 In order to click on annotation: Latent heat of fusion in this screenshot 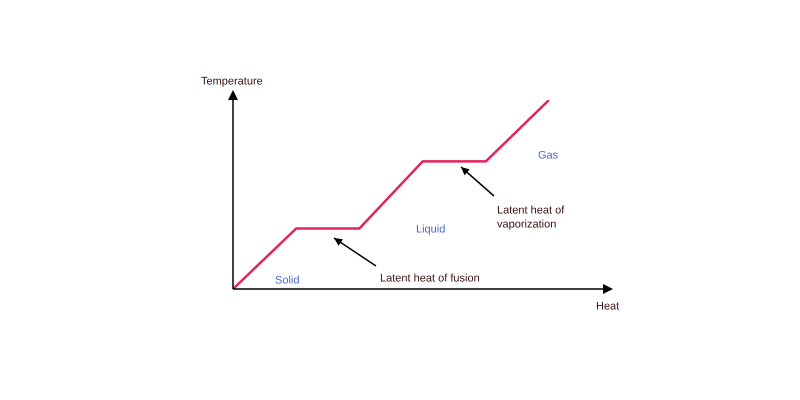, I will do `click(430, 278)`.